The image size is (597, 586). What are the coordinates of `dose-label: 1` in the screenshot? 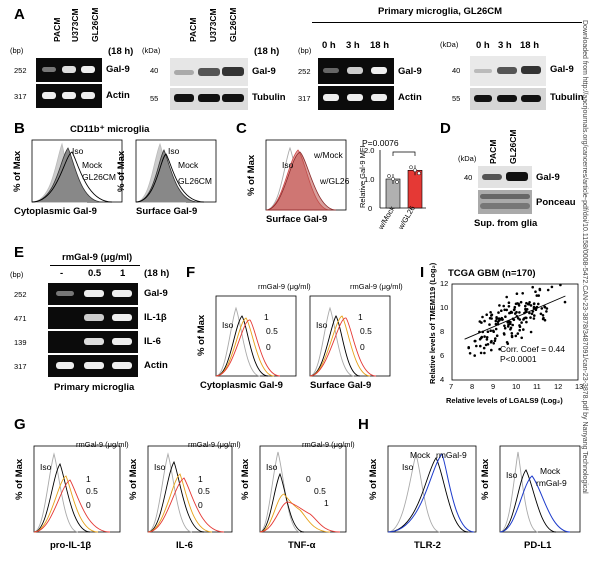 It's located at (123, 273).